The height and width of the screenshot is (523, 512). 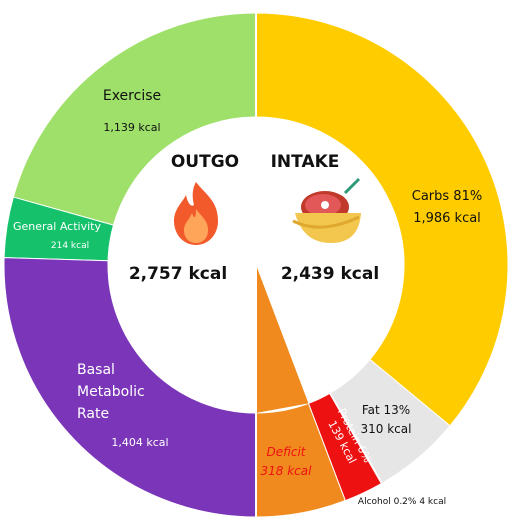 I want to click on intake-total: 2,439 kcal, so click(x=330, y=274).